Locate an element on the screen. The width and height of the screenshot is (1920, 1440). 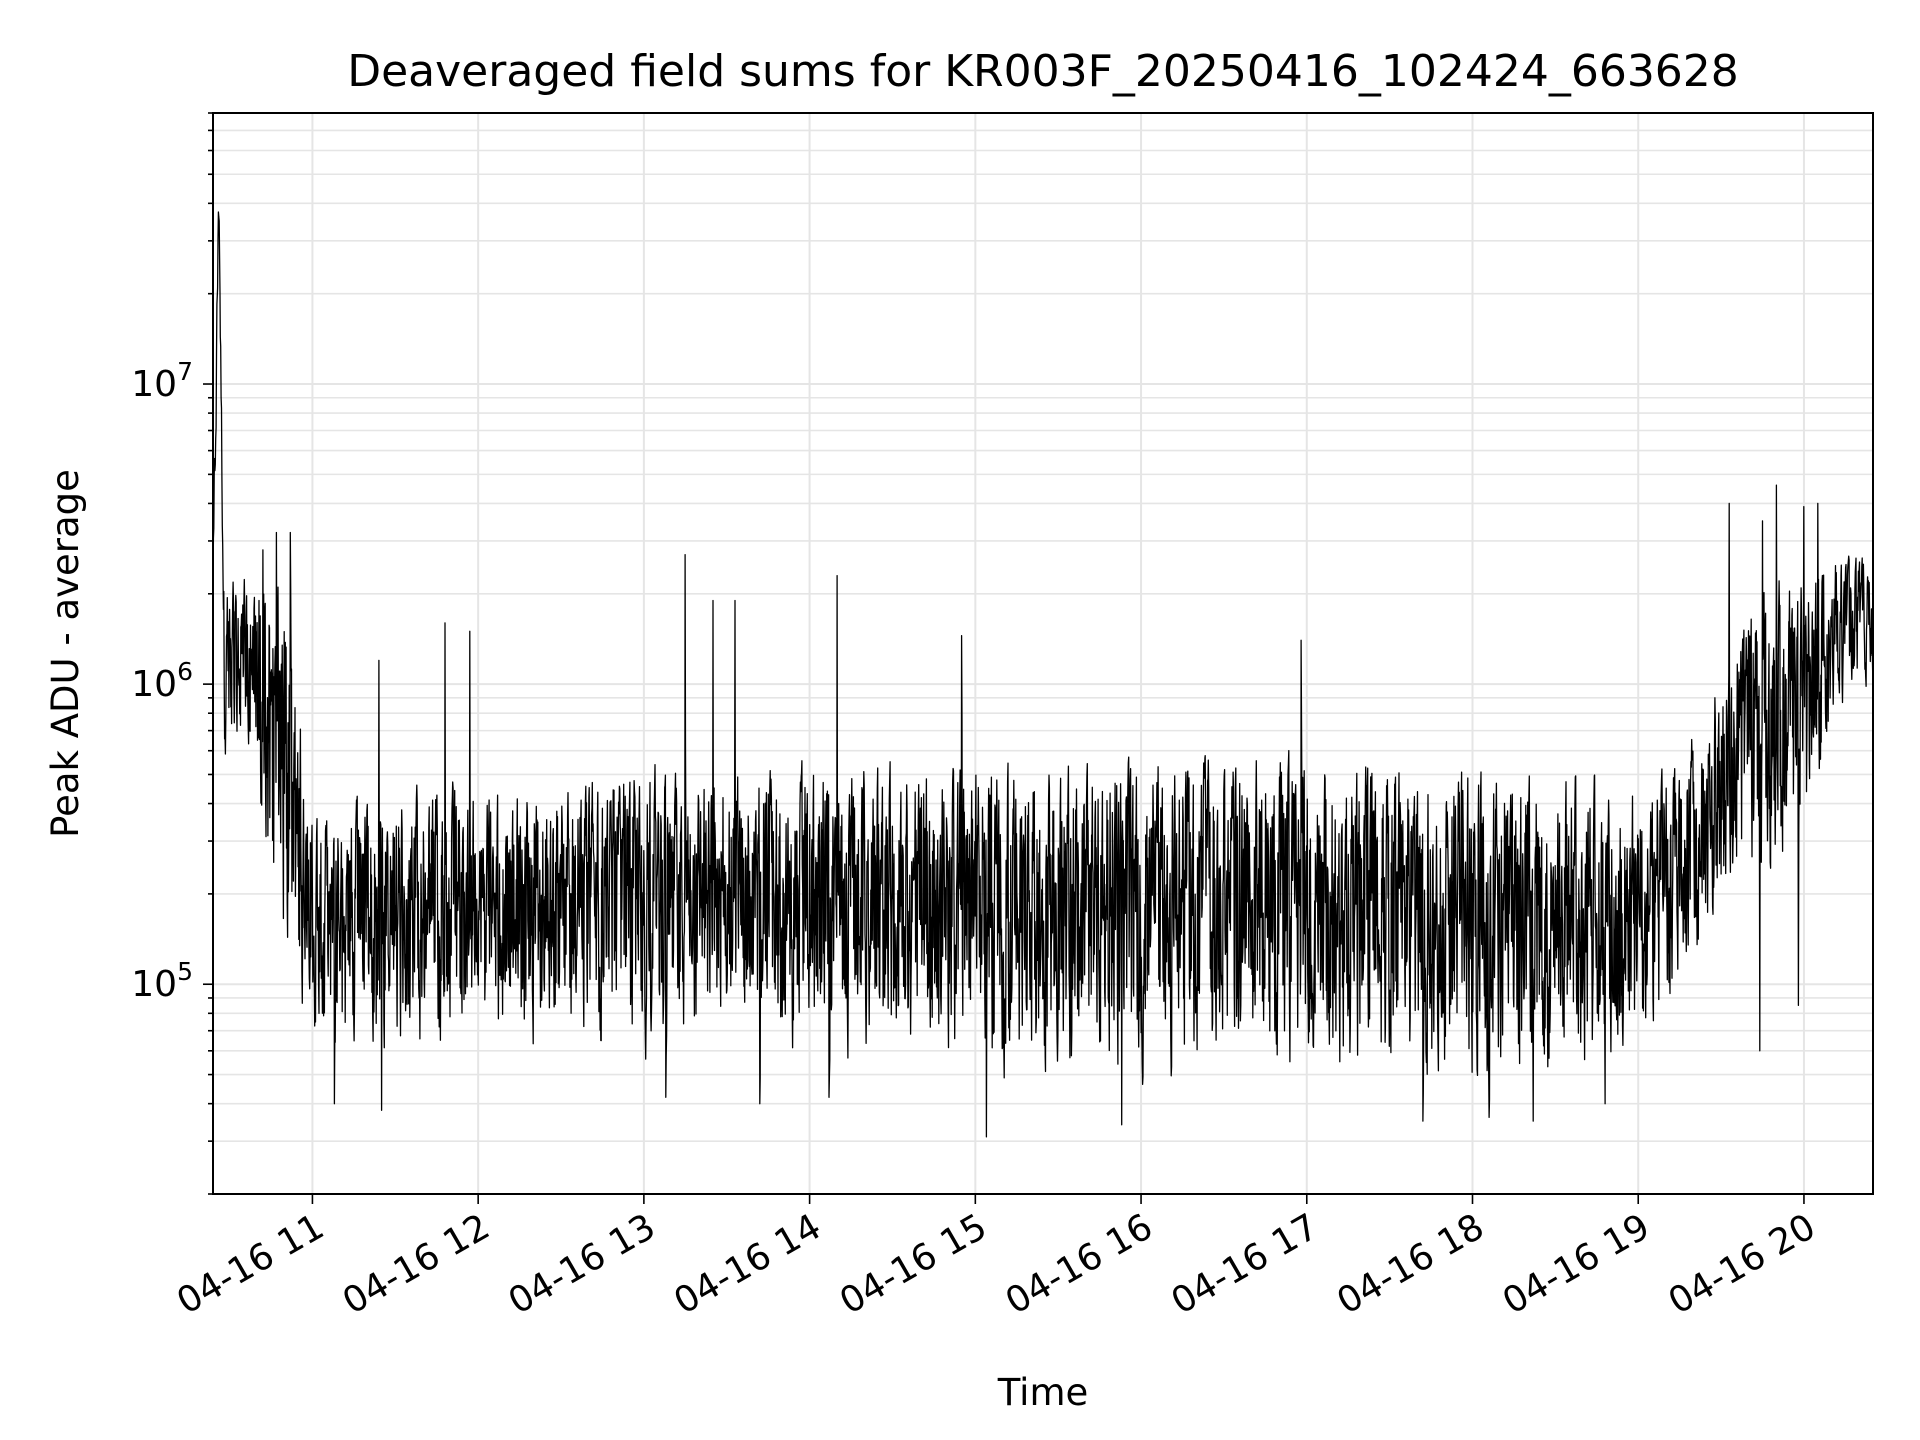
y-tick-exponent: 7 is located at coordinates (185, 371).